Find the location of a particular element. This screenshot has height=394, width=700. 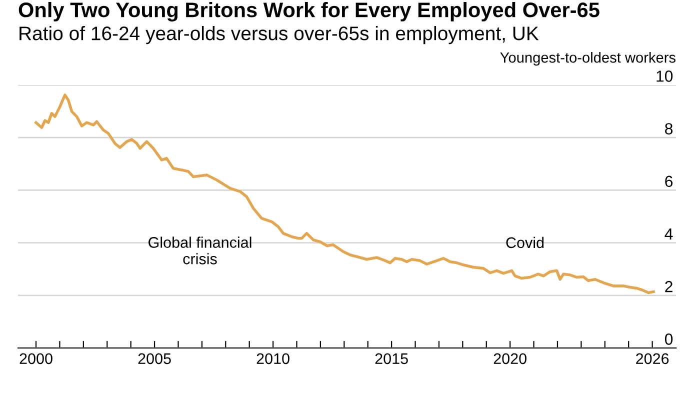

annotation: Covid is located at coordinates (525, 242).